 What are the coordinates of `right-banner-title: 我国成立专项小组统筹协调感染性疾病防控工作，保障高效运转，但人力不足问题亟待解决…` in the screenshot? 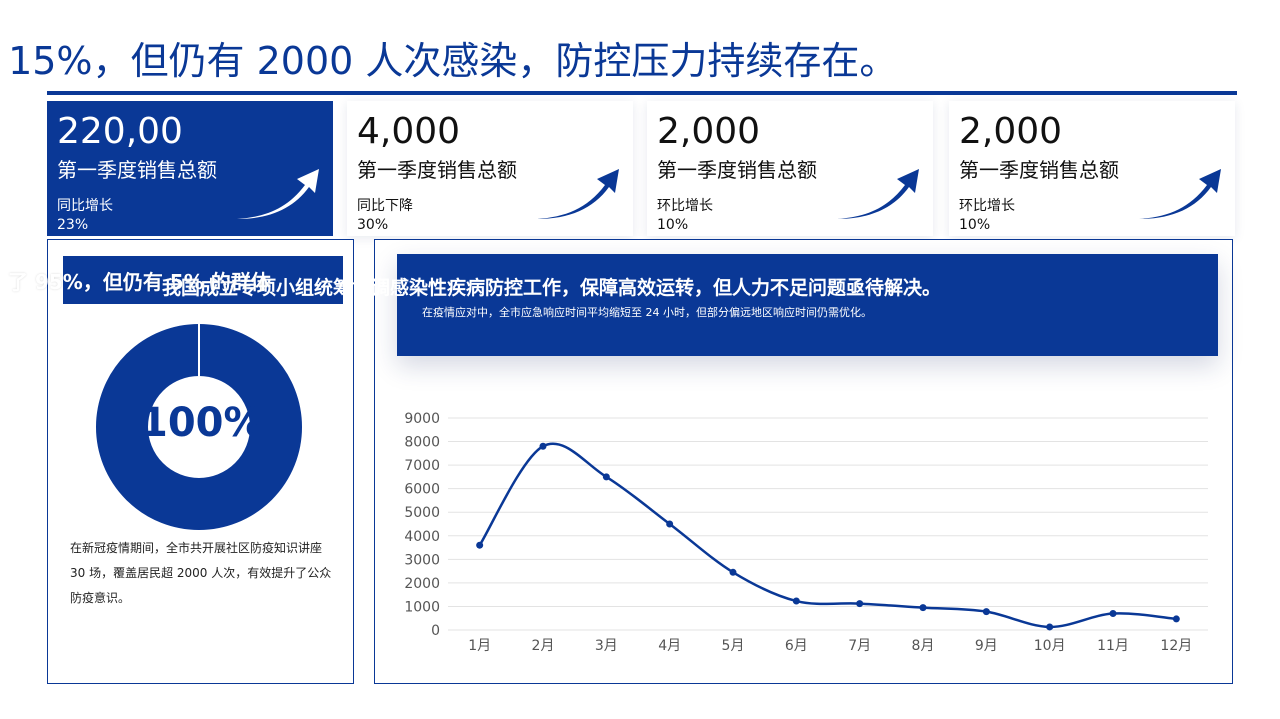 It's located at (552, 288).